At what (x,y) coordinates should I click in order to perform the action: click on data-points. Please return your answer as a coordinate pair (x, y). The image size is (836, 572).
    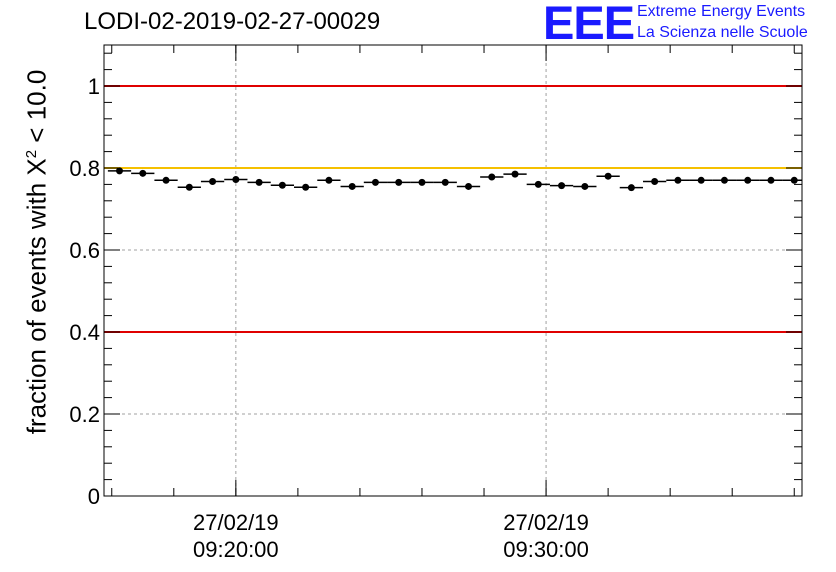
    Looking at the image, I should click on (454, 179).